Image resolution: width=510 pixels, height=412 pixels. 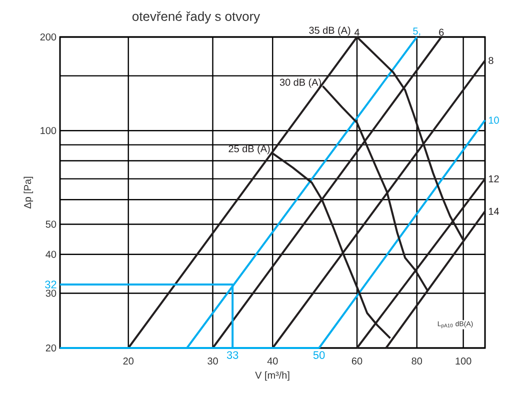 What do you see at coordinates (319, 355) in the screenshot?
I see `annotation: 50` at bounding box center [319, 355].